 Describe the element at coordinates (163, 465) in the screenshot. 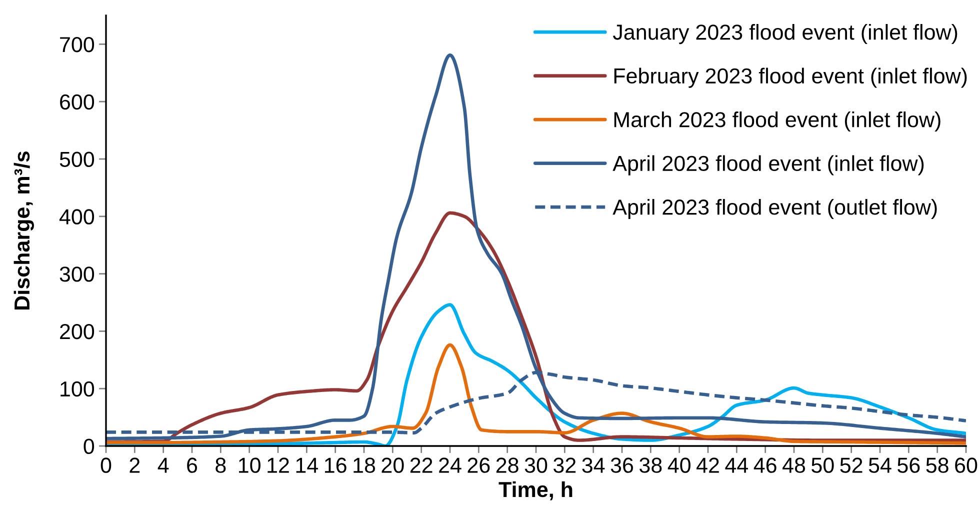

I see `x-tick-label: 4` at that location.